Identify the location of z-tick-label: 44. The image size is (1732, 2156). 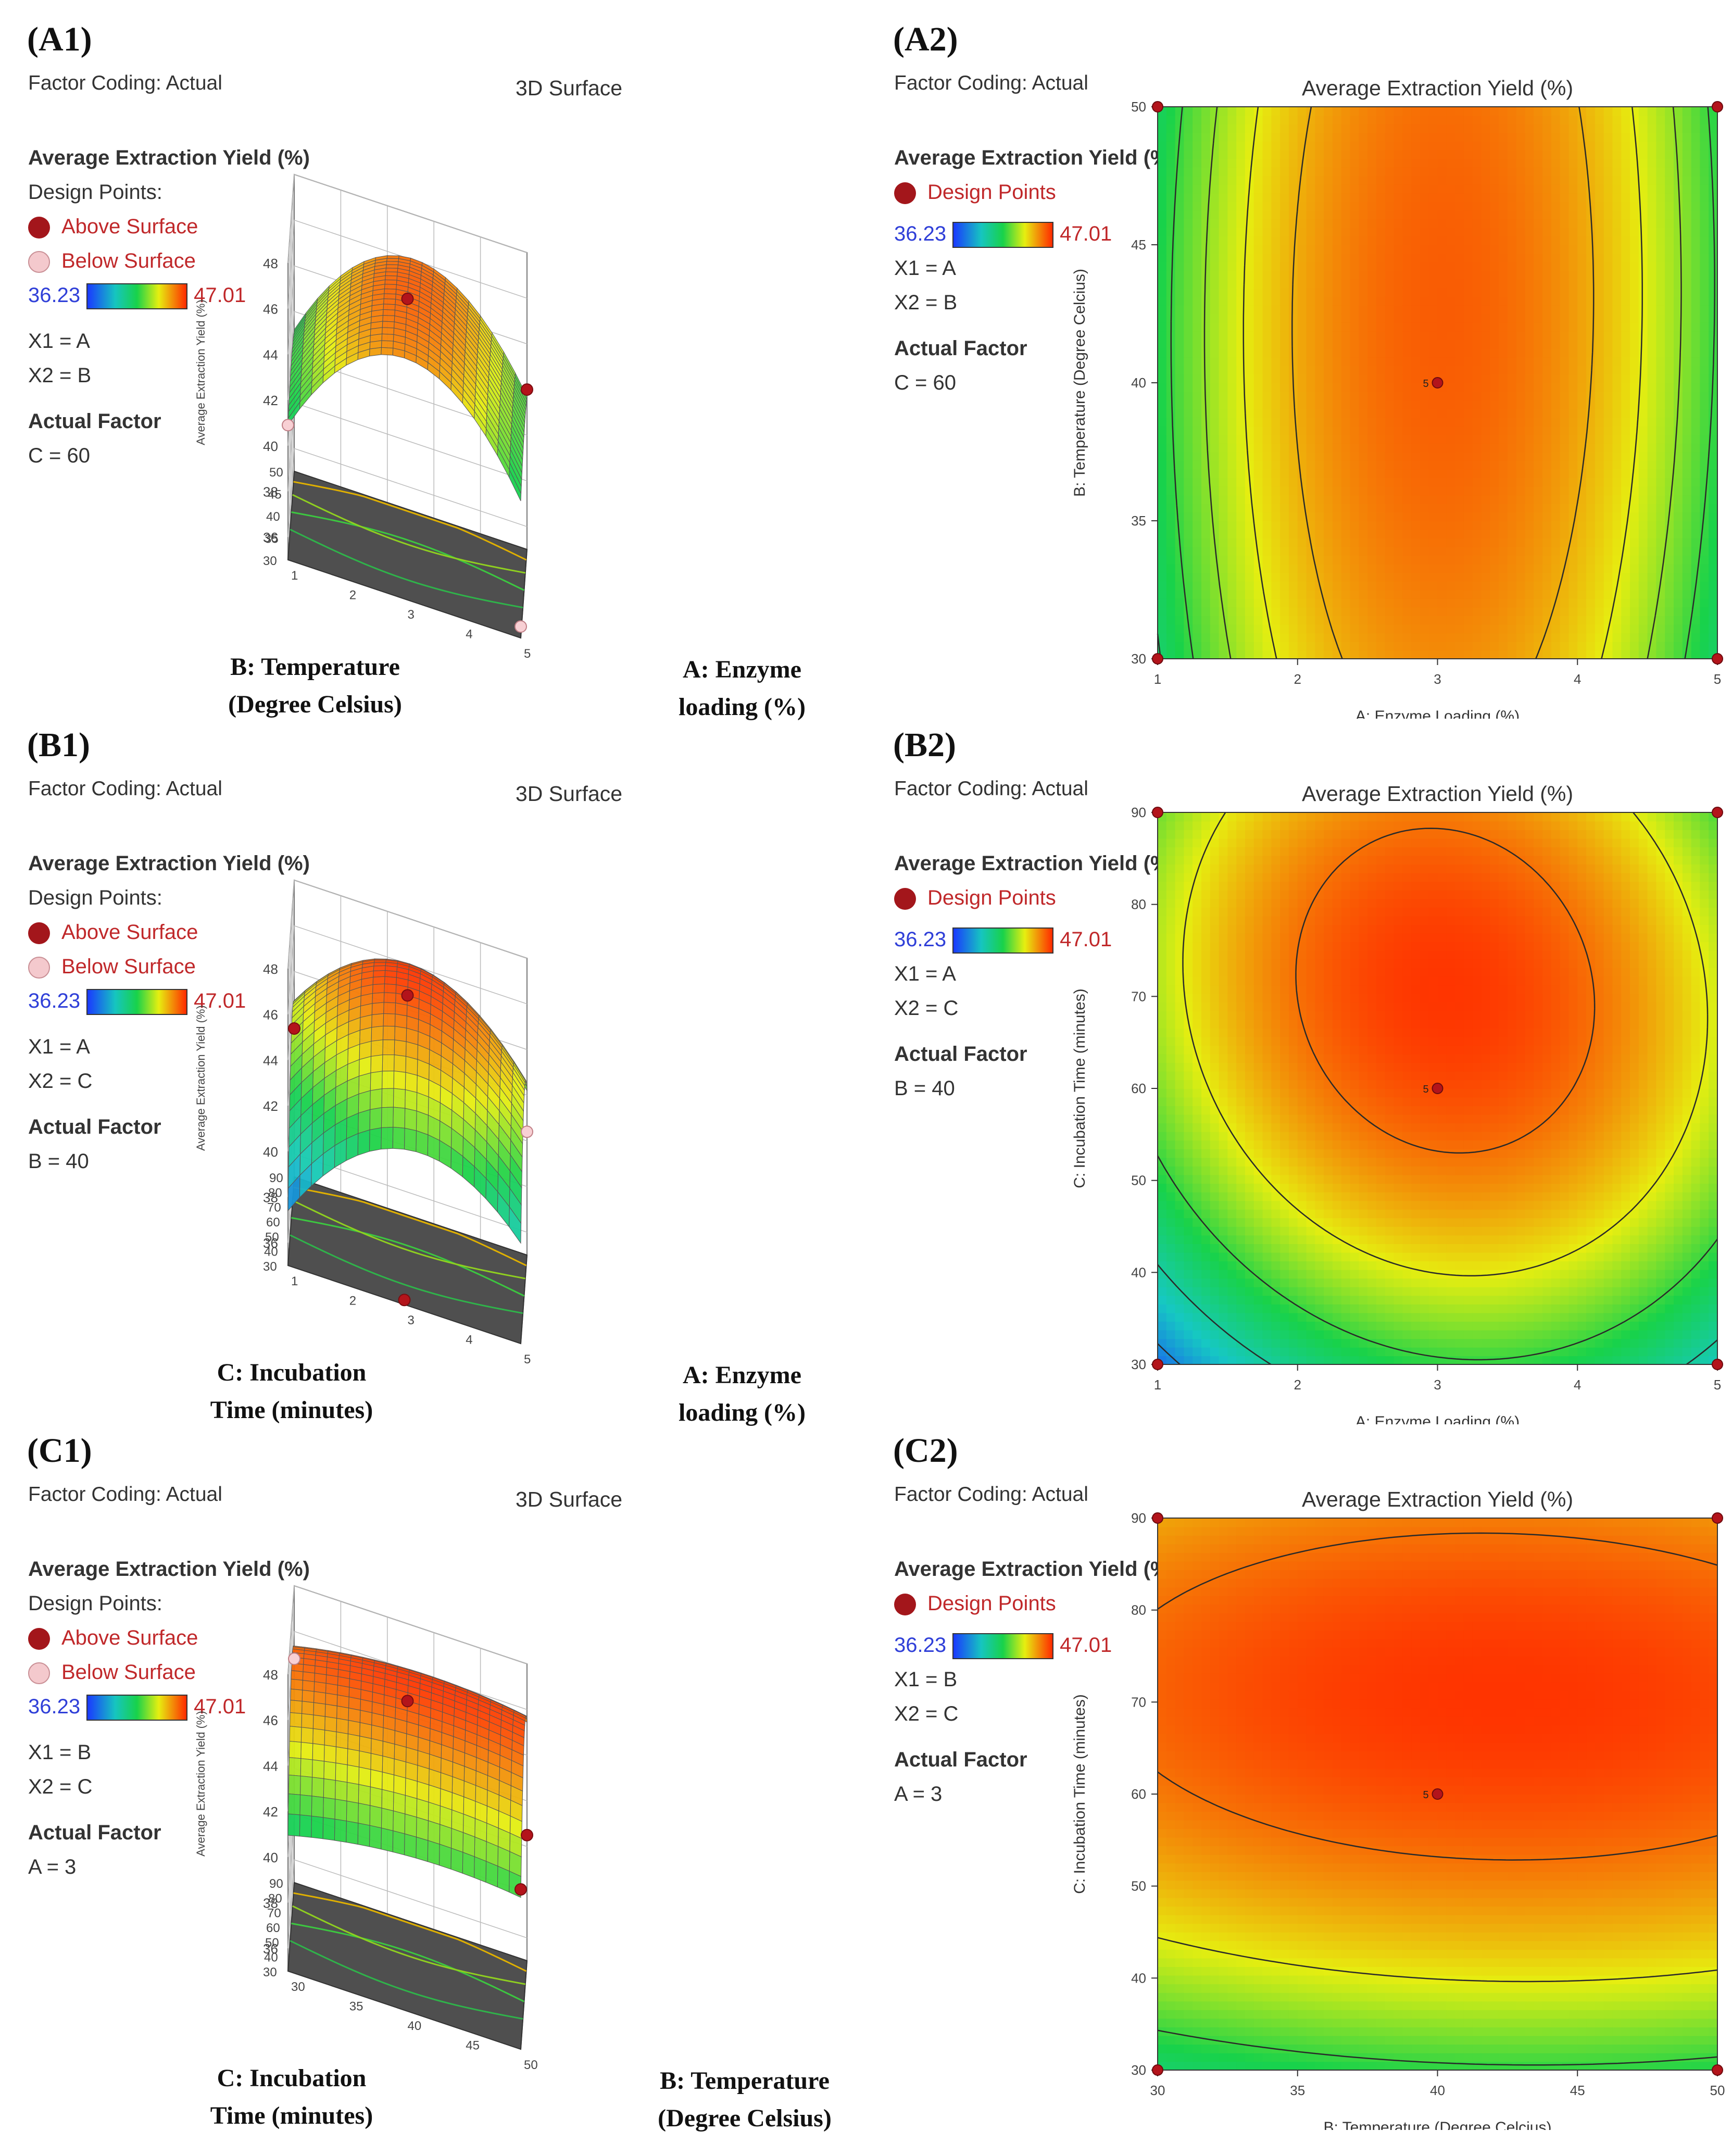
(270, 1060).